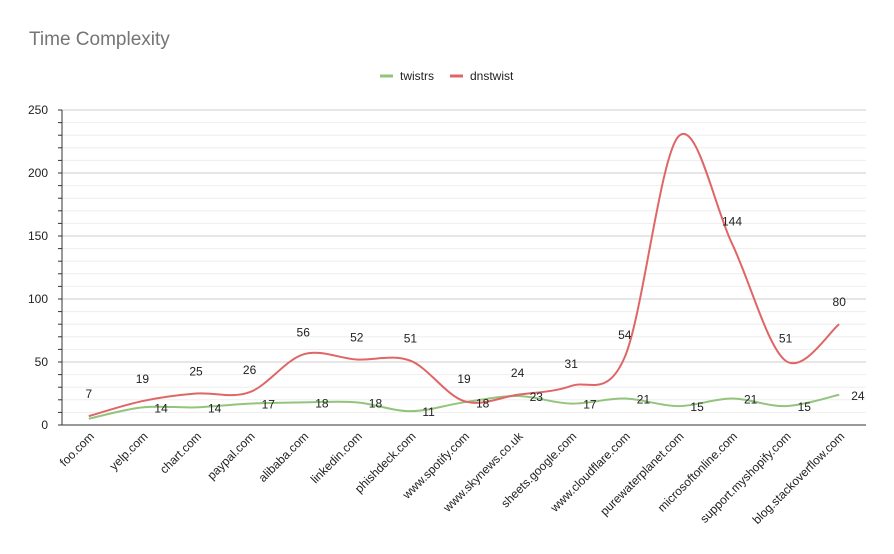  I want to click on x-tick-label: blog.stackoverflow.com, so click(799, 478).